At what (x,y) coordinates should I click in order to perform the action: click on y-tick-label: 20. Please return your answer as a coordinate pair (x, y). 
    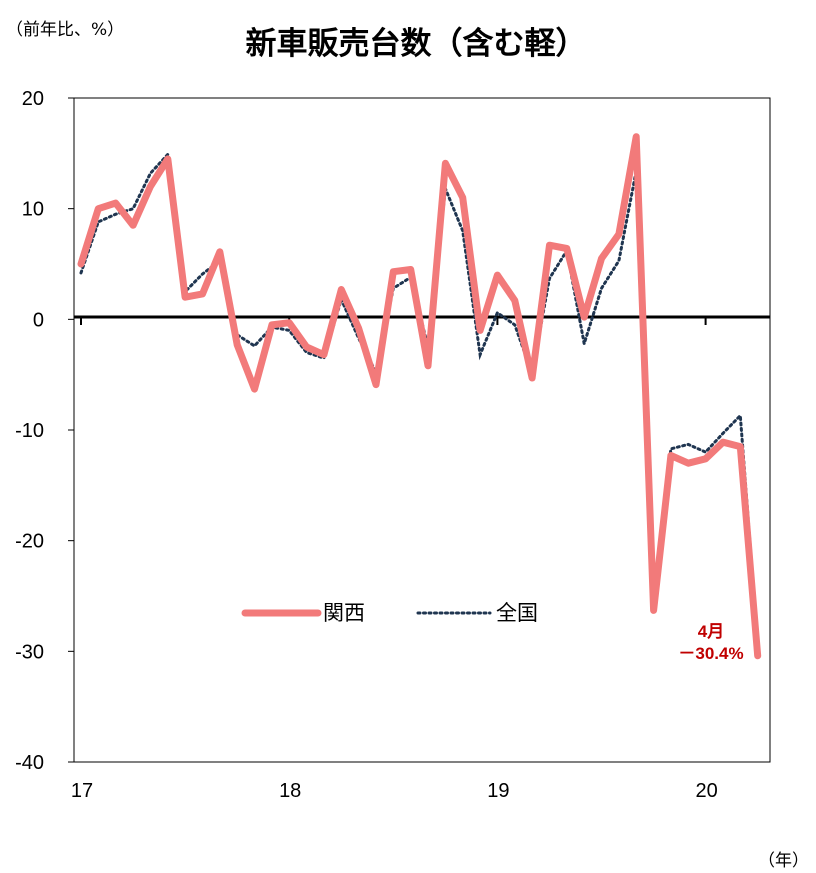
    Looking at the image, I should click on (33, 99).